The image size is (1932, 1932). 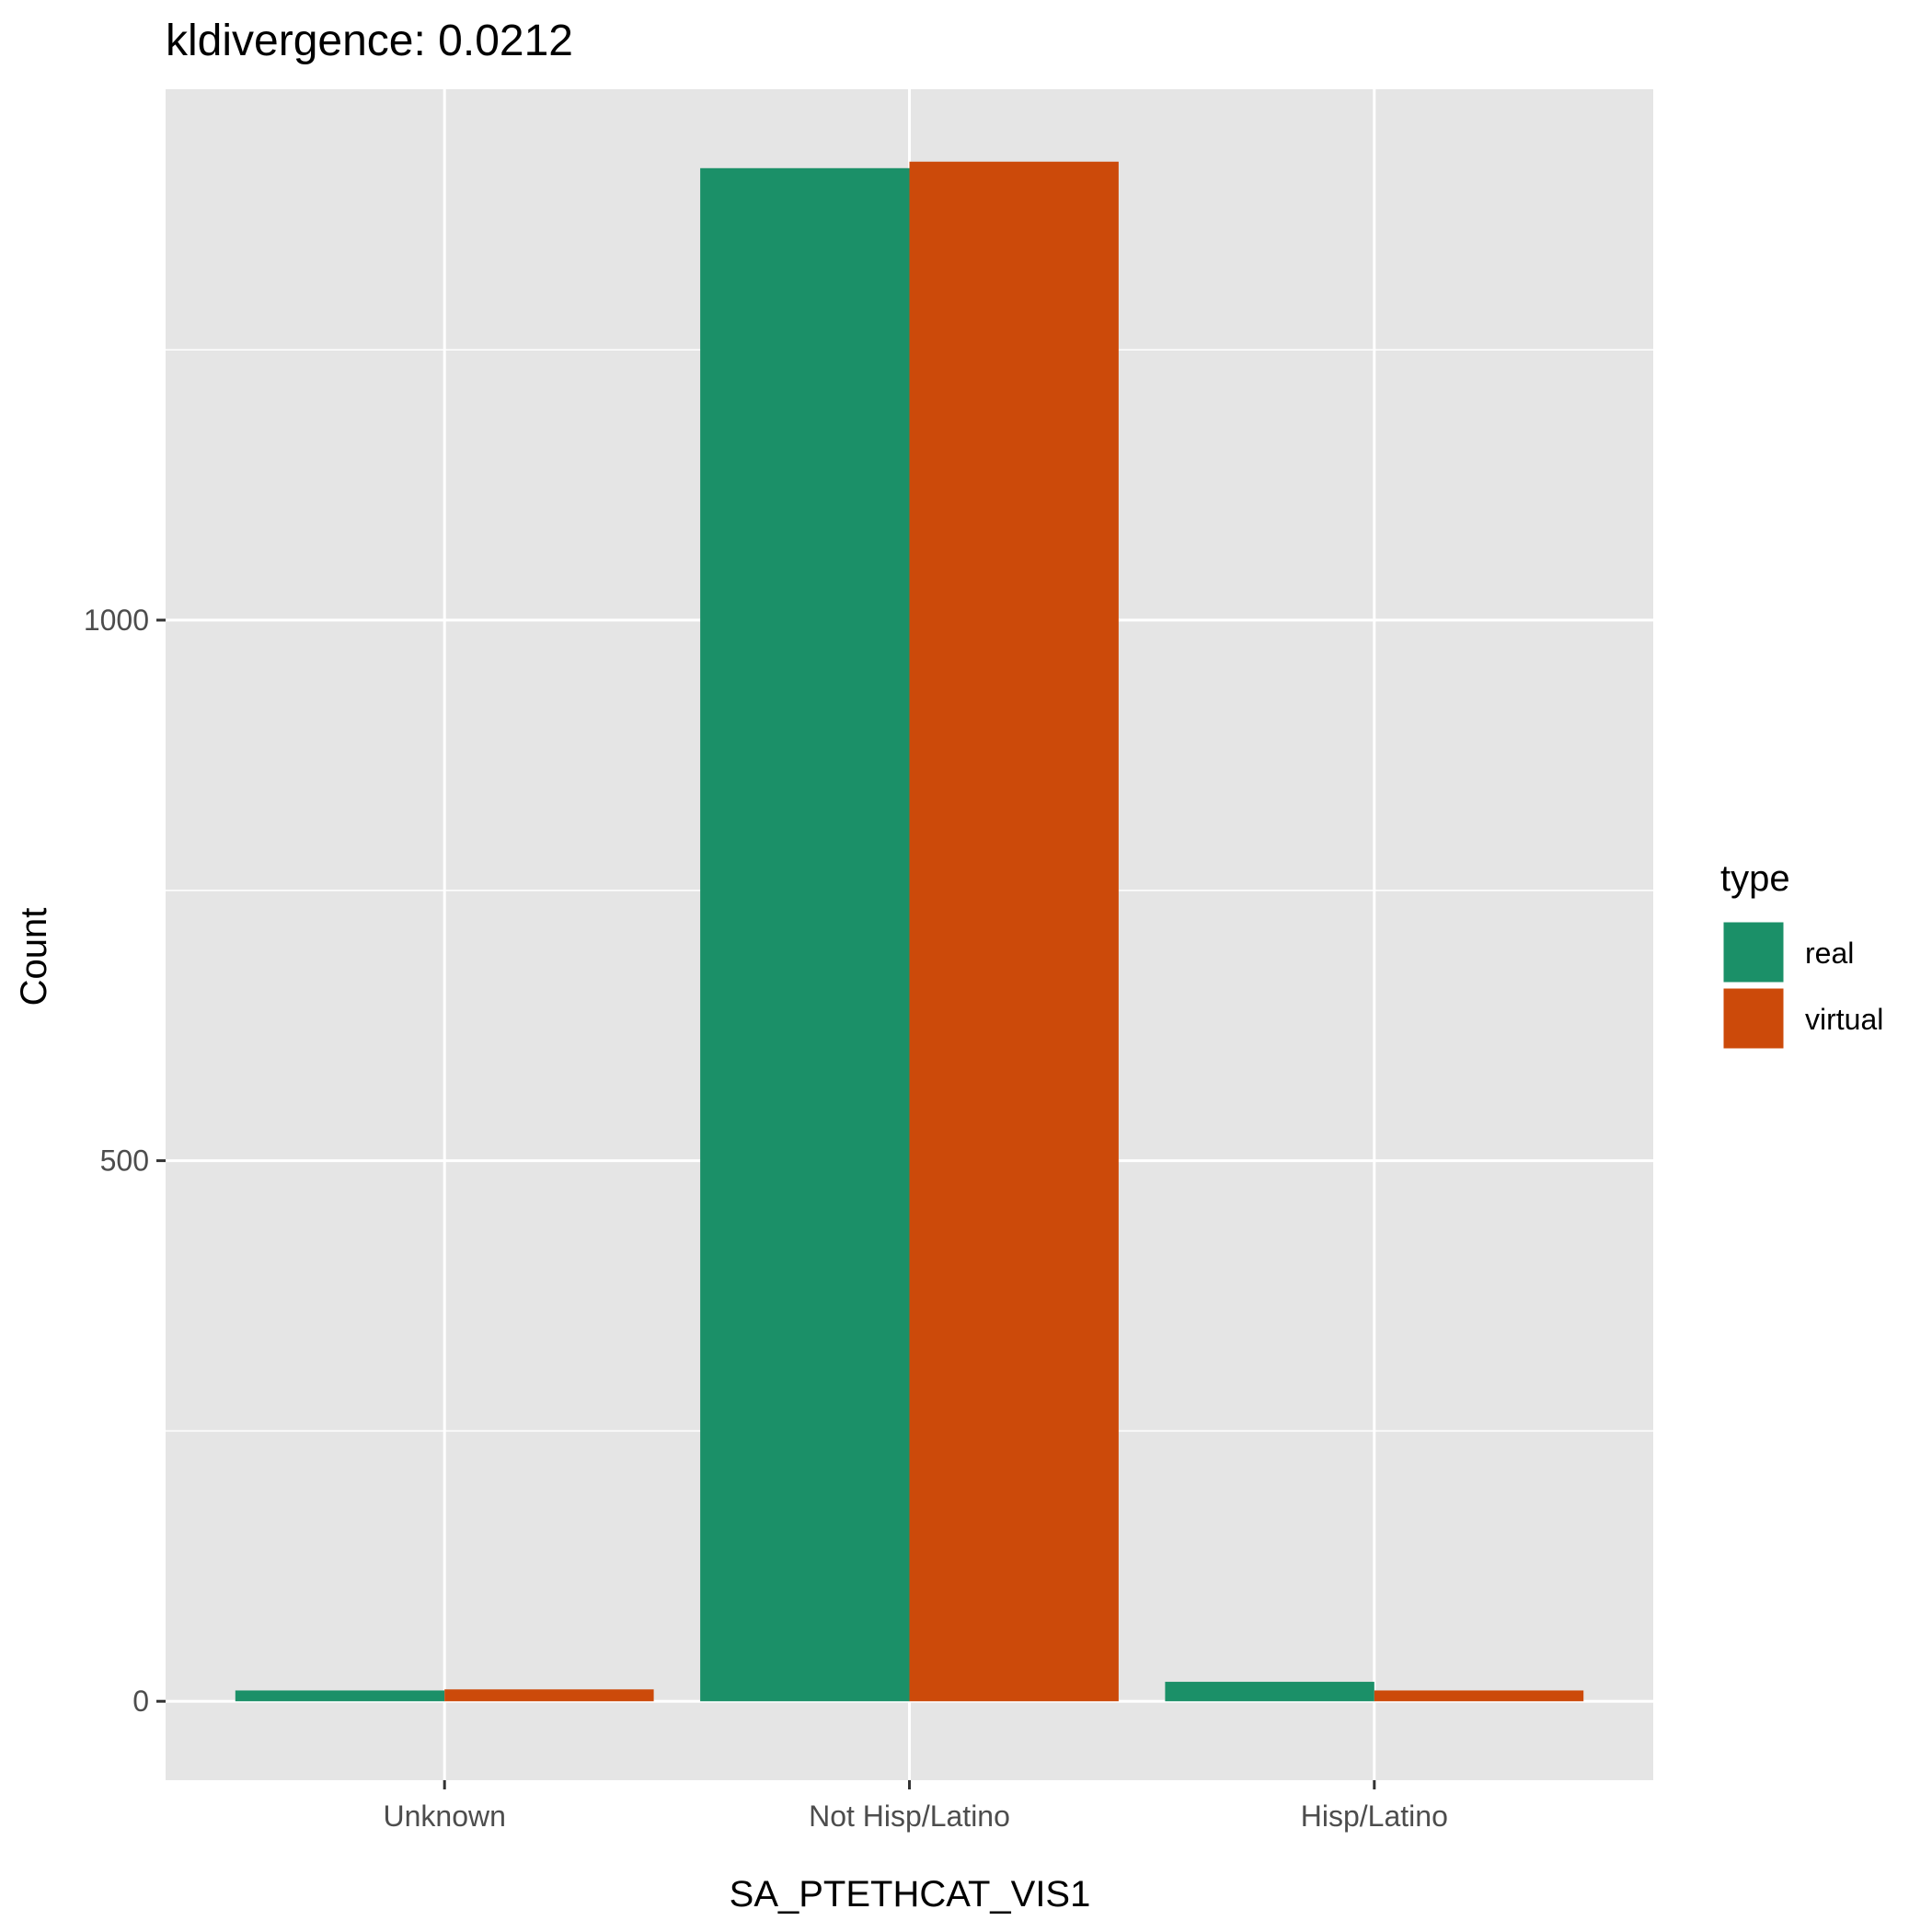 What do you see at coordinates (1374, 1816) in the screenshot?
I see `x-tick-label: Hisp/Latino` at bounding box center [1374, 1816].